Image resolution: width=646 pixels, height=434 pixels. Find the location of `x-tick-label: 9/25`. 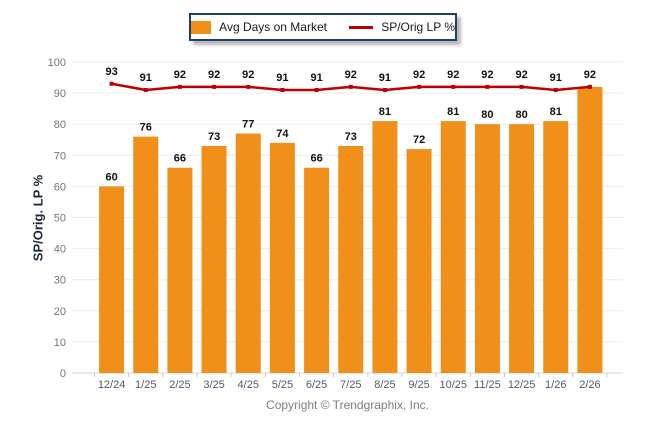

x-tick-label: 9/25 is located at coordinates (418, 385).